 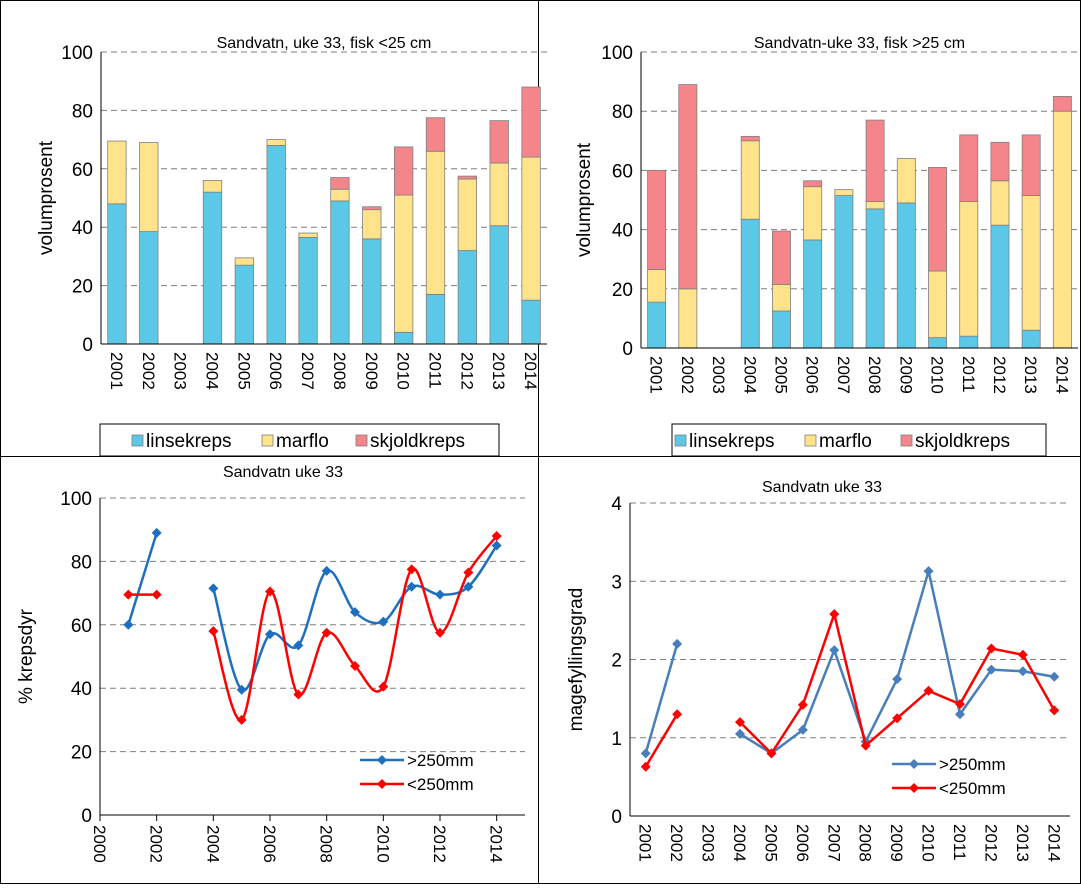 I want to click on bar-linsekreps-2001, so click(x=117, y=274).